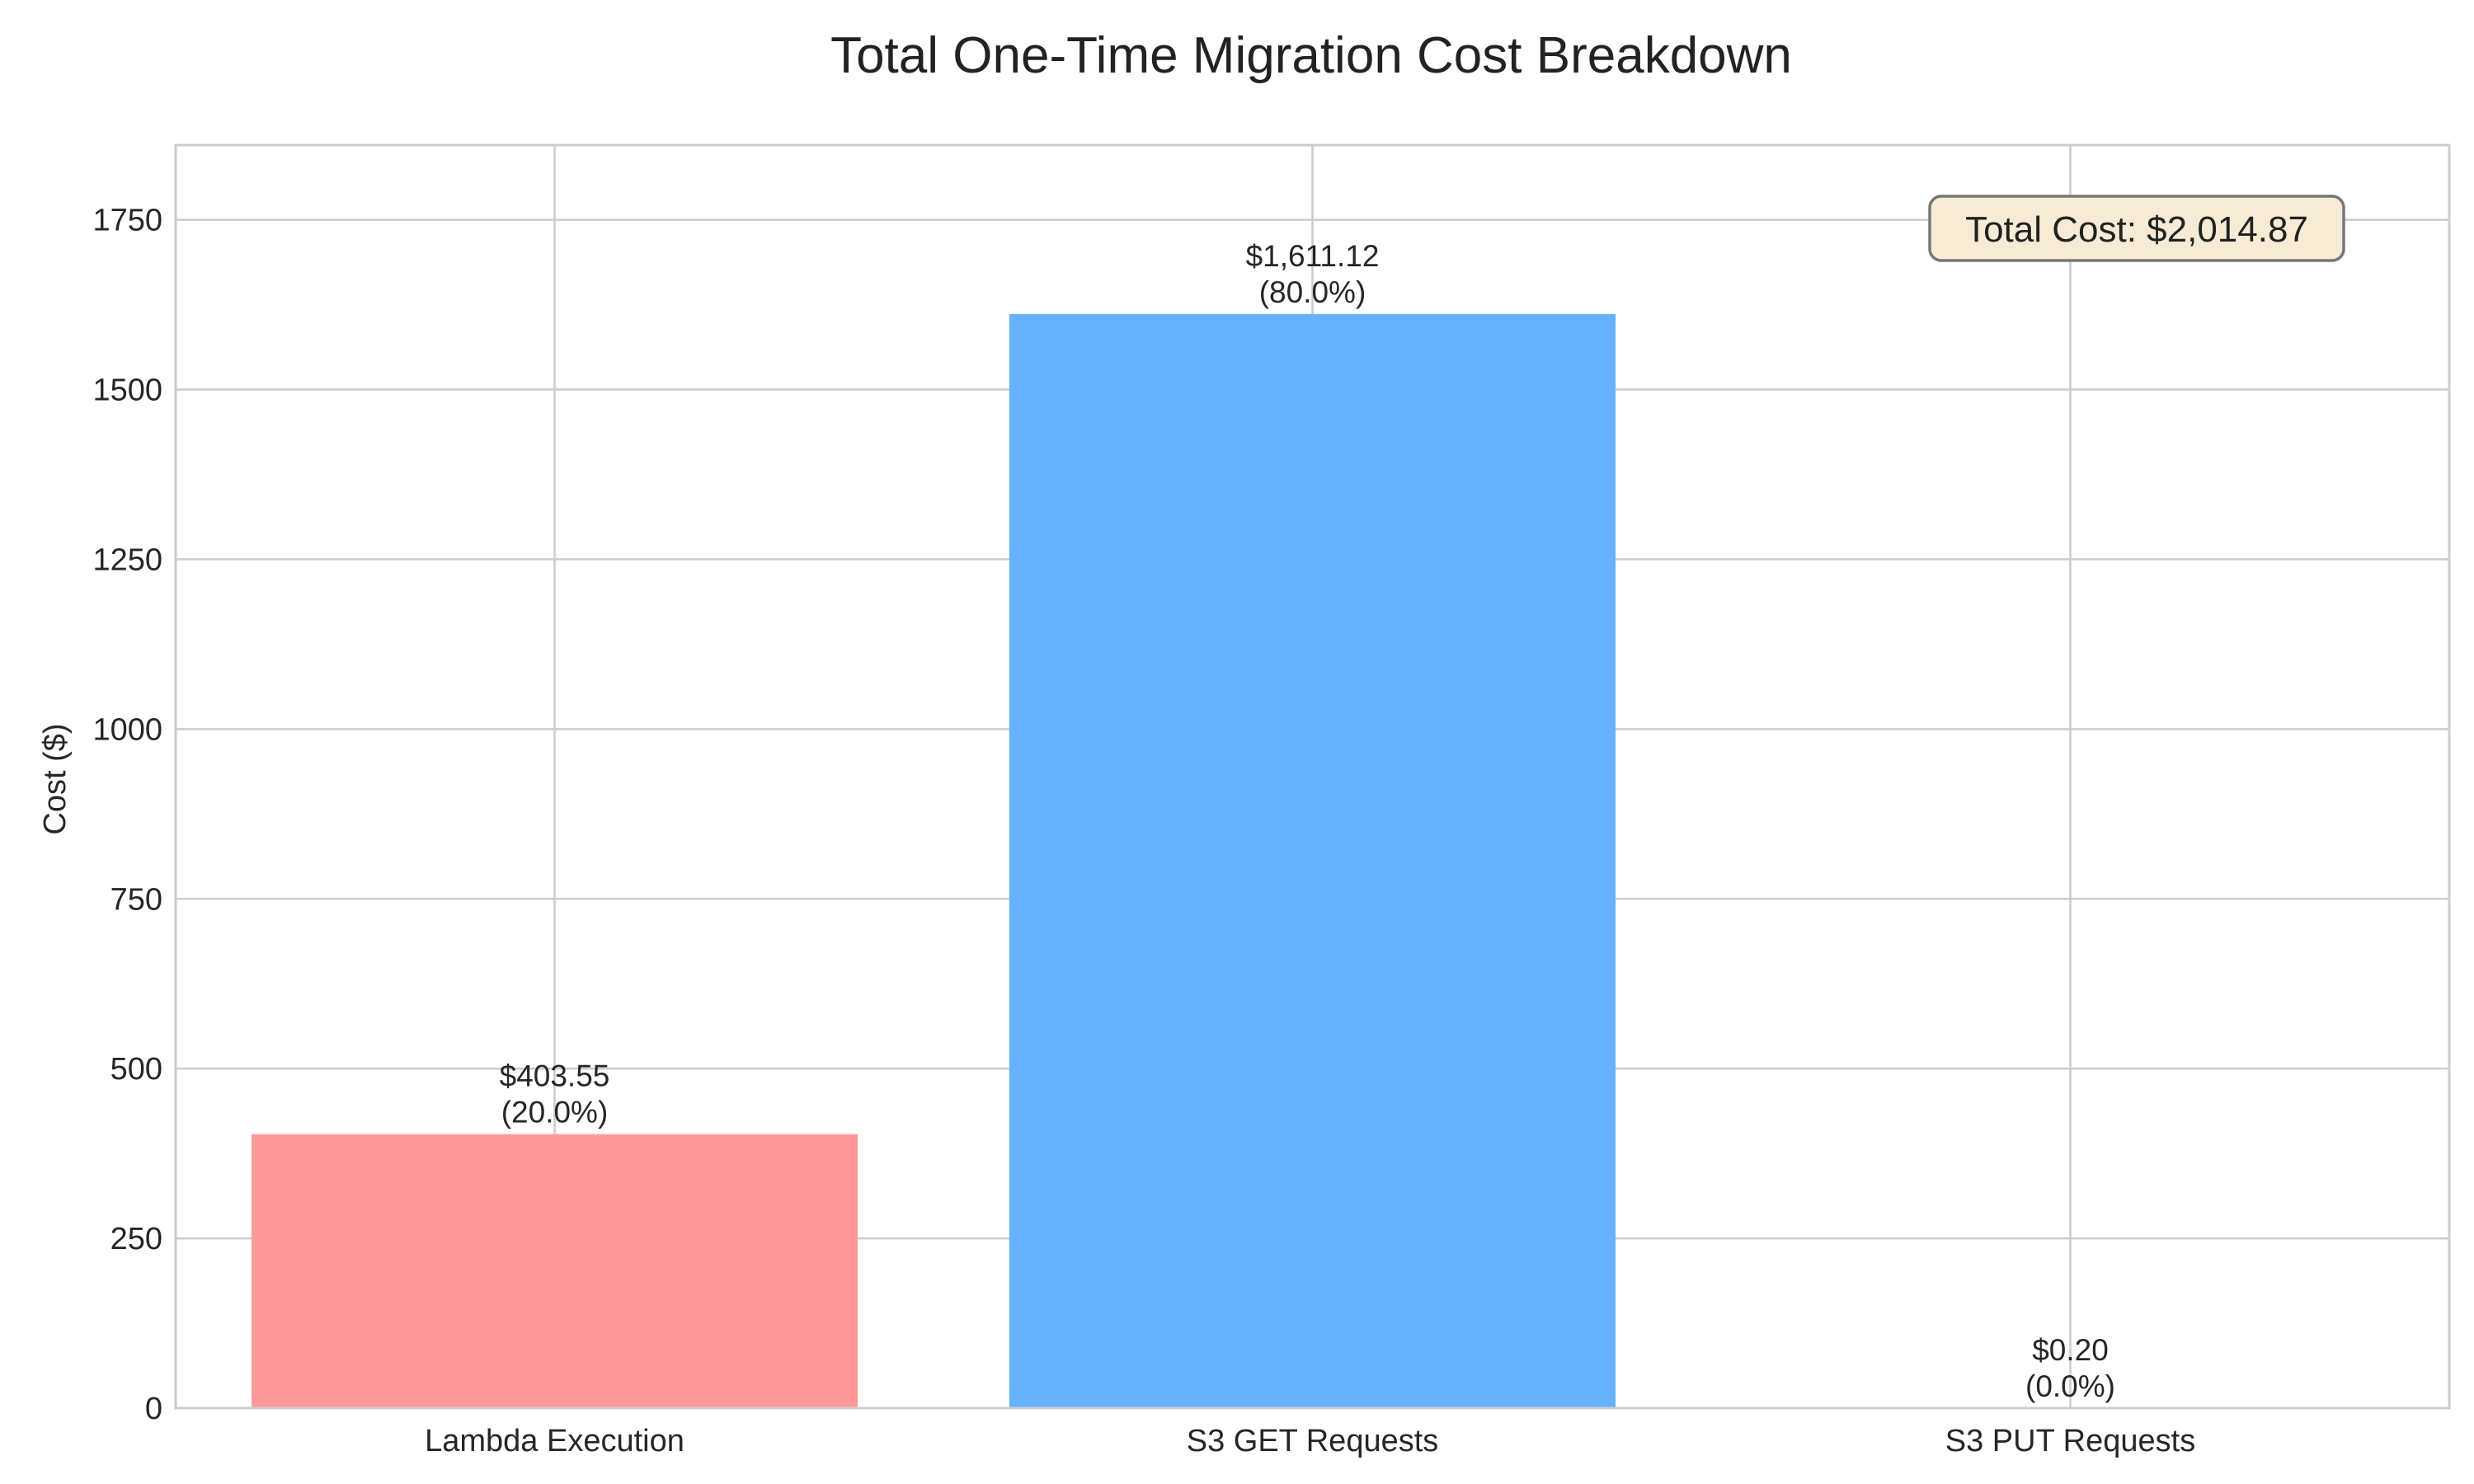  What do you see at coordinates (127, 559) in the screenshot?
I see `y-tick-label: 1250` at bounding box center [127, 559].